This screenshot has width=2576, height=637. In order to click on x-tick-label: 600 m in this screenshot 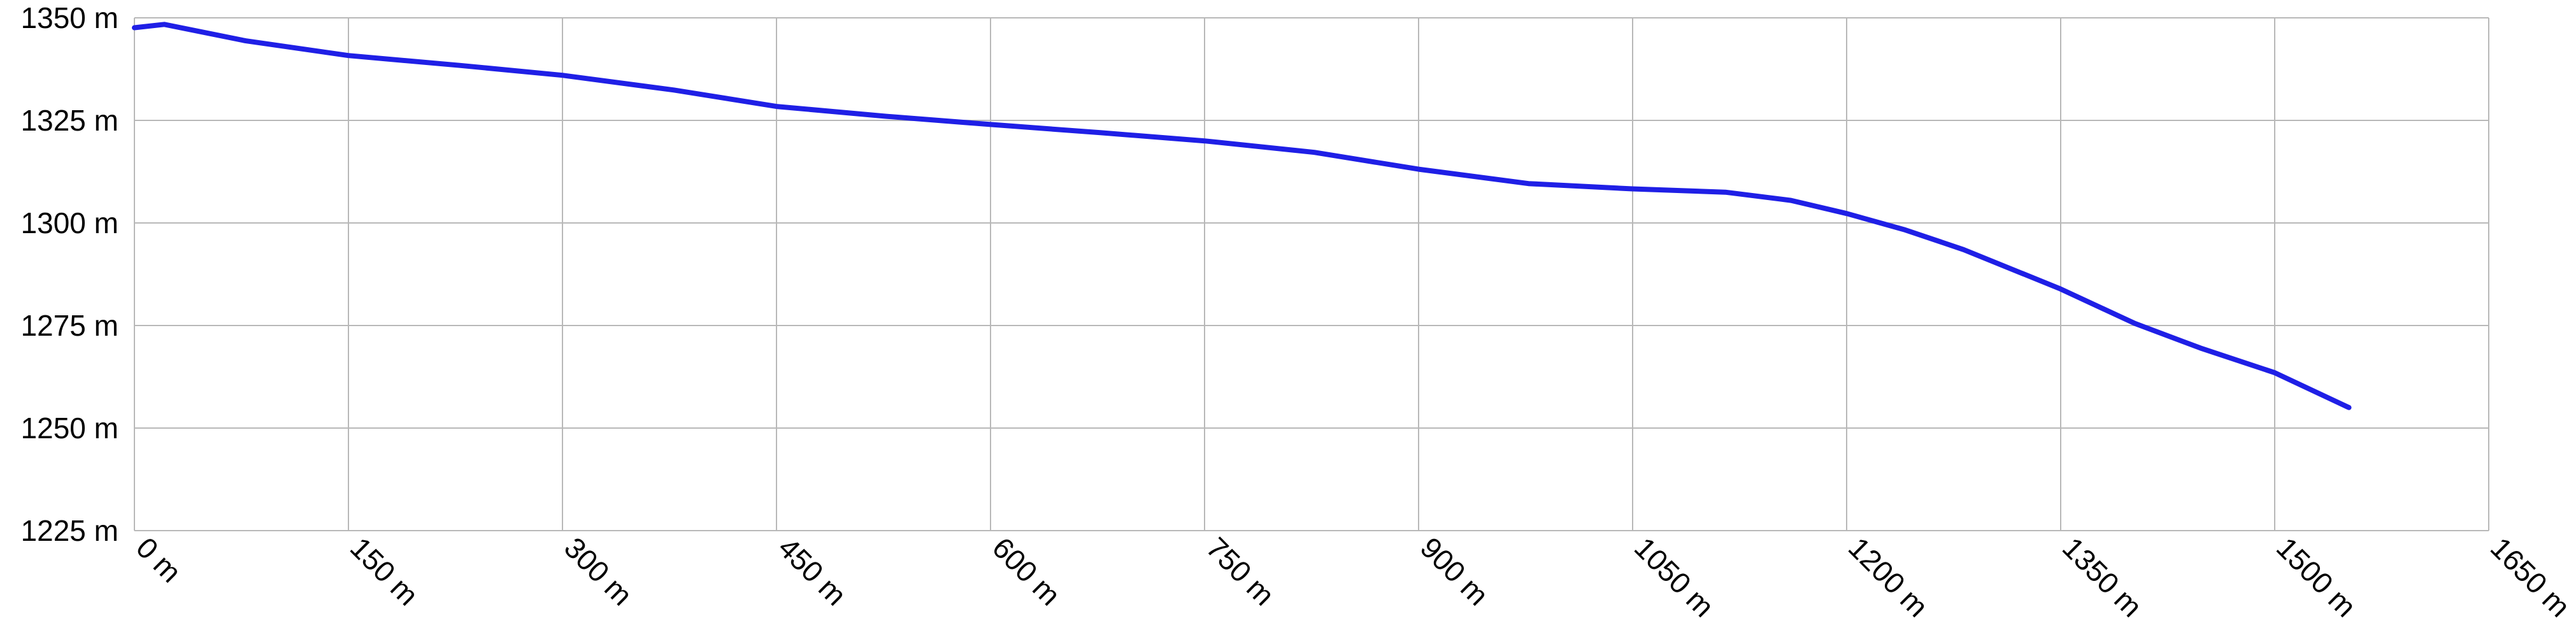, I will do `click(1026, 571)`.